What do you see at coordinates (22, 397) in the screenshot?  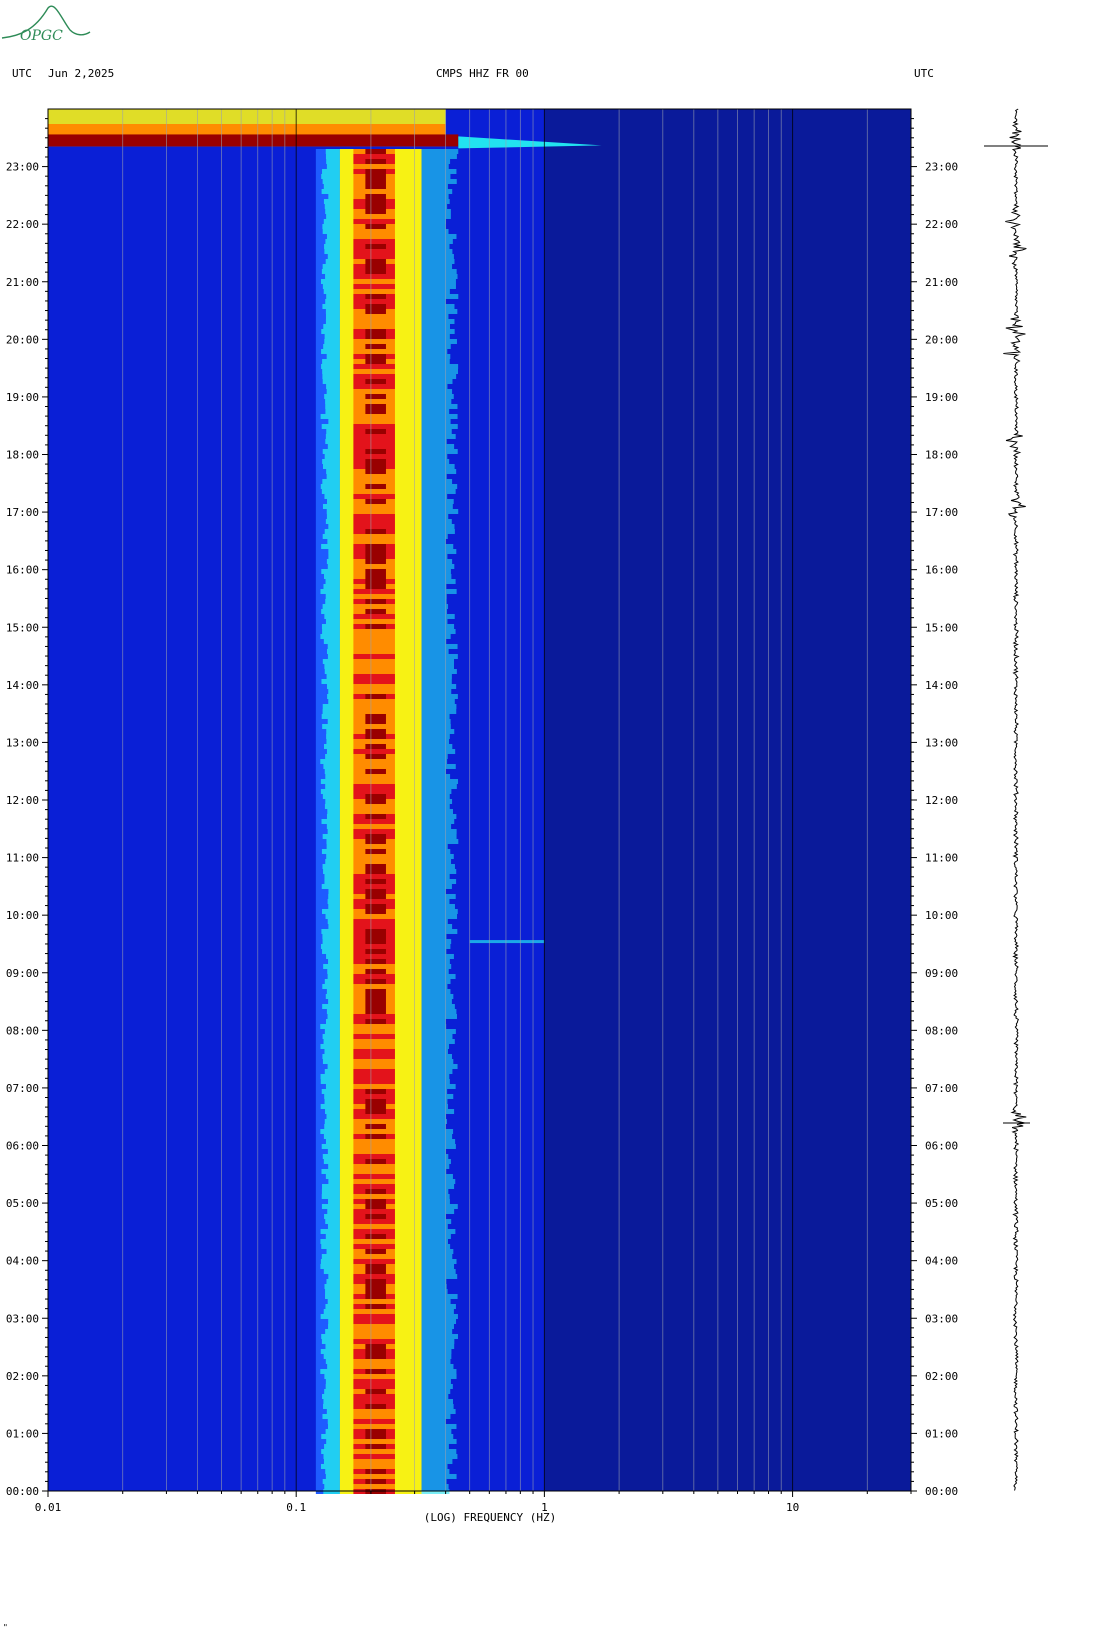 I see `y-tick-label-left: 19:00` at bounding box center [22, 397].